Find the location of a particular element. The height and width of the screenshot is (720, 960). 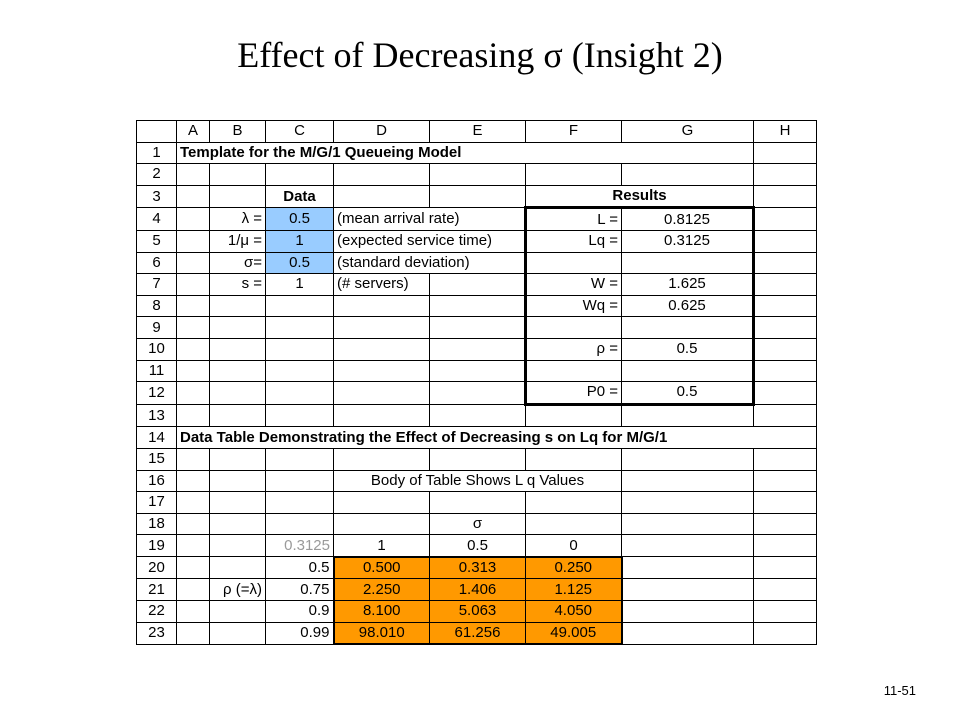

column-header-h: H is located at coordinates (785, 131).